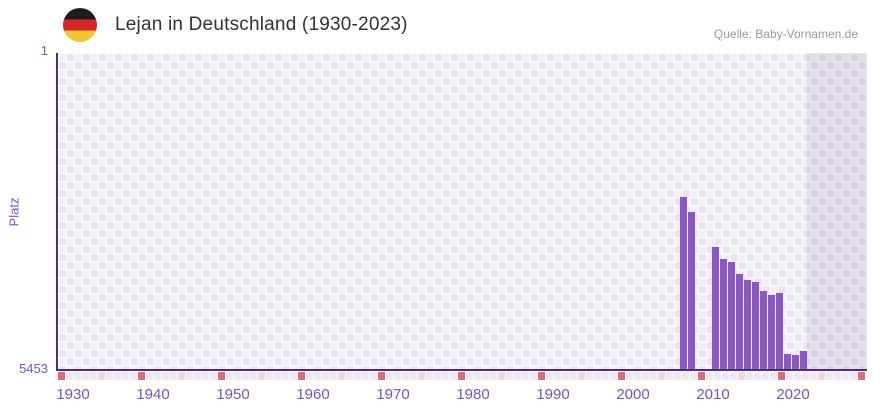  I want to click on bar-2015, so click(755, 325).